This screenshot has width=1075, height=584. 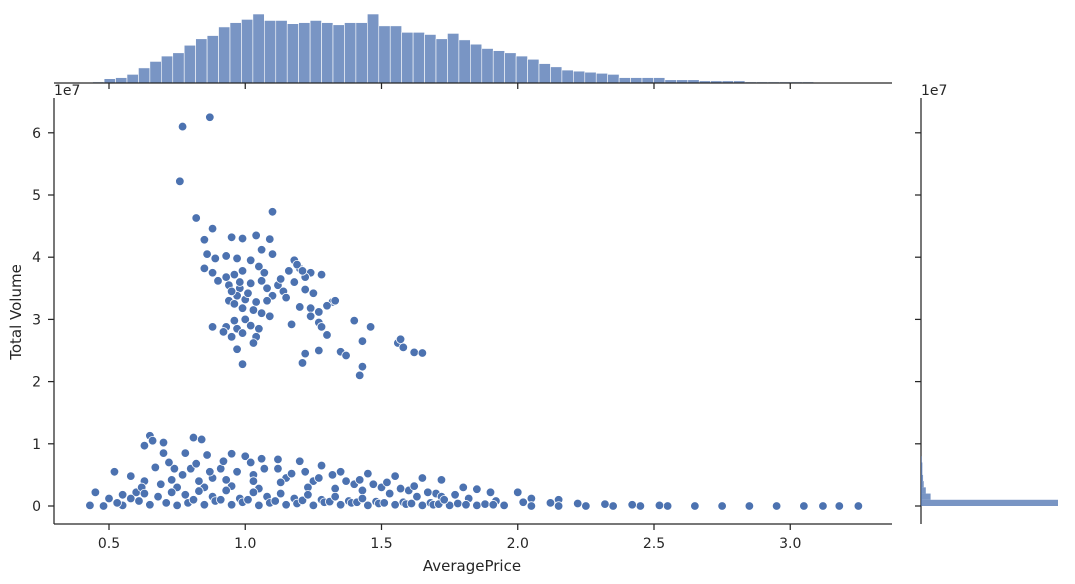 What do you see at coordinates (16, 312) in the screenshot?
I see `y-axis-label: Total Volume` at bounding box center [16, 312].